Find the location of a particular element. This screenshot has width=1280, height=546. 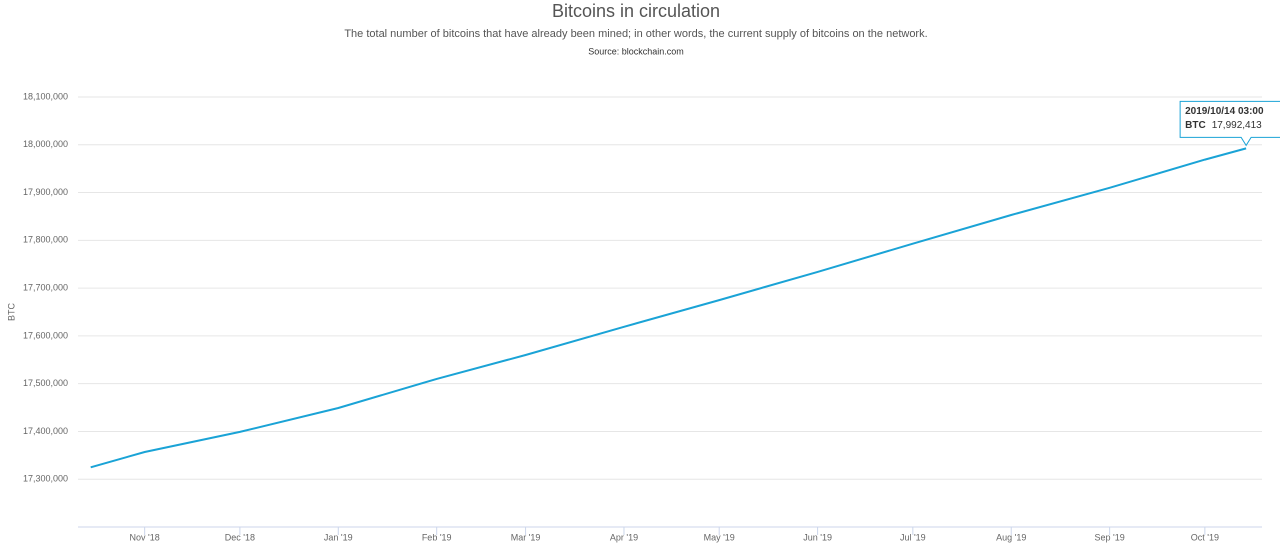

tooltip-value: 17,992,413 is located at coordinates (1237, 125).